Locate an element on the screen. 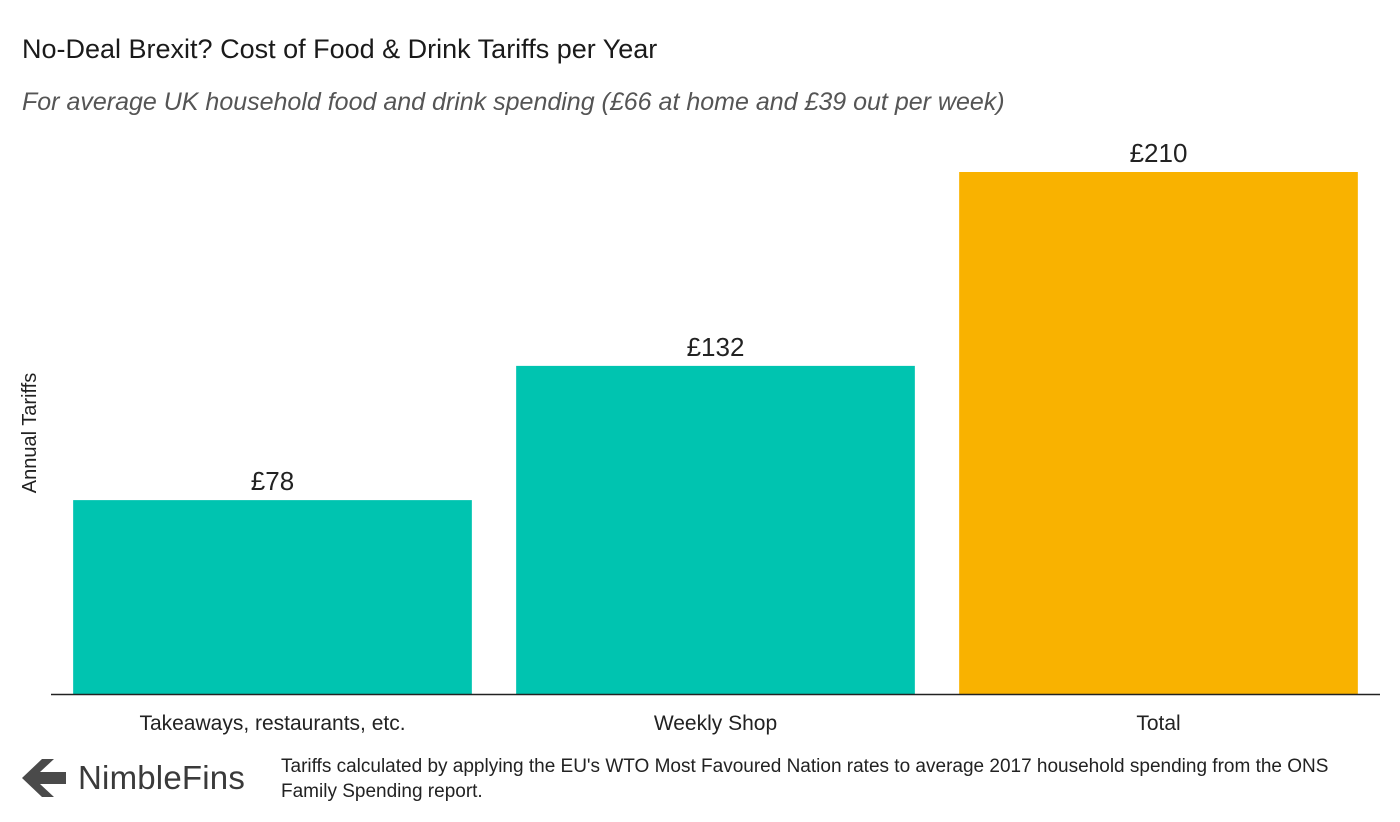  brand-logo: NimbleFins is located at coordinates (132, 778).